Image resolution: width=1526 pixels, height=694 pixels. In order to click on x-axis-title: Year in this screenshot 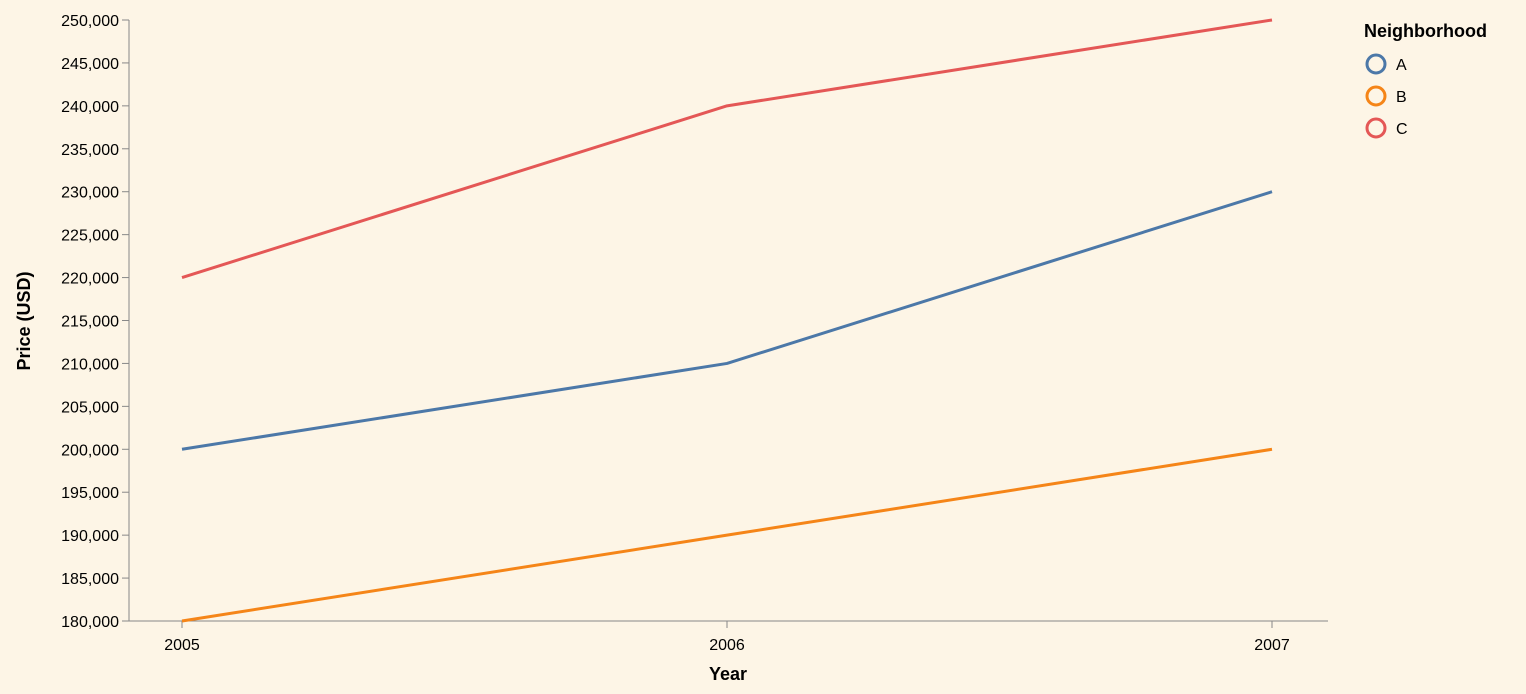, I will do `click(728, 674)`.